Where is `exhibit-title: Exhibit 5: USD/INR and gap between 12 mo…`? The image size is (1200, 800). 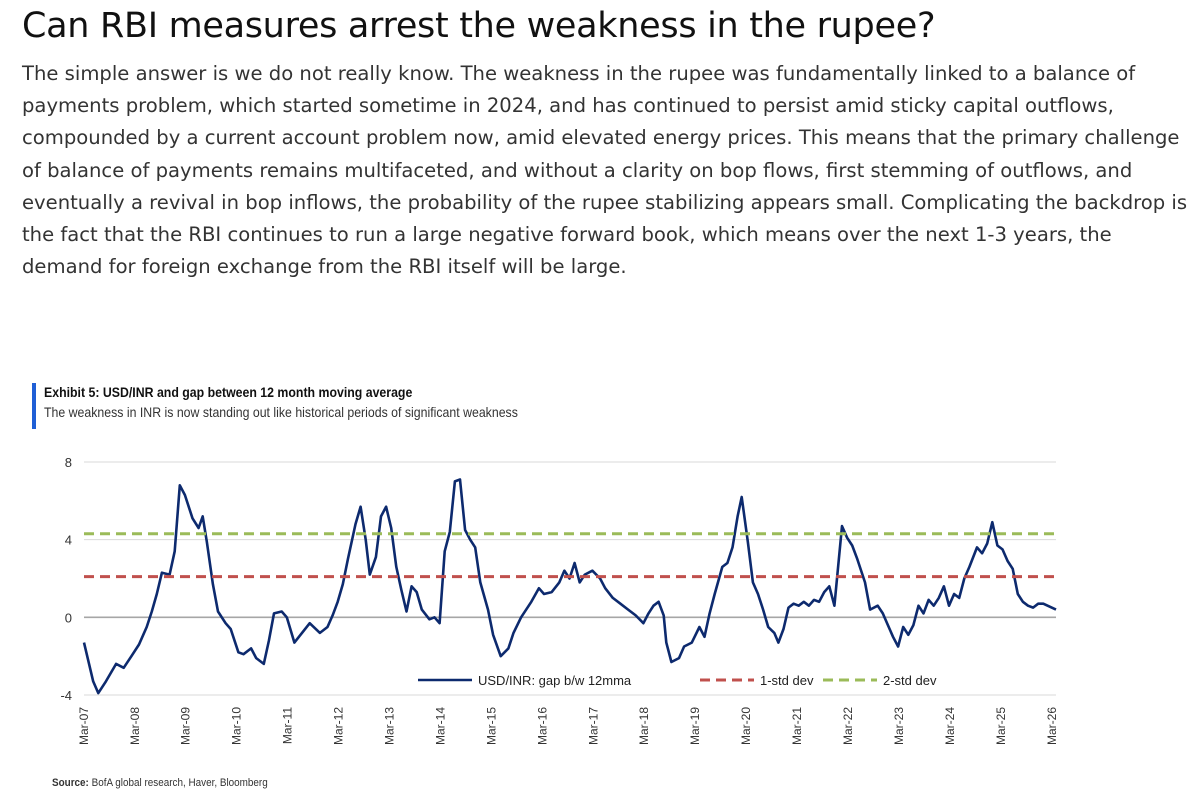
exhibit-title: Exhibit 5: USD/INR and gap between 12 mo… is located at coordinates (228, 392).